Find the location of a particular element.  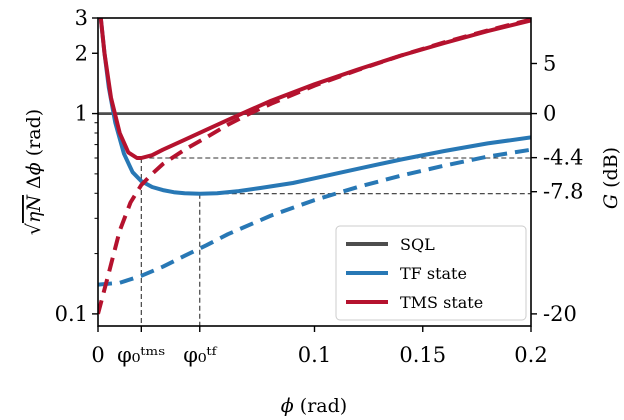

y-tick-label-3: 0.1 is located at coordinates (71, 314).